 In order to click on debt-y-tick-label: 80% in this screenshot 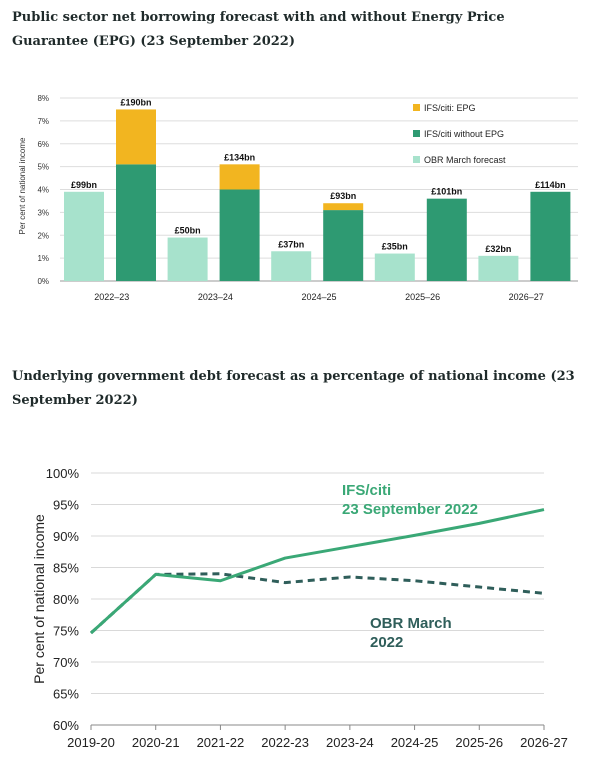, I will do `click(66, 599)`.